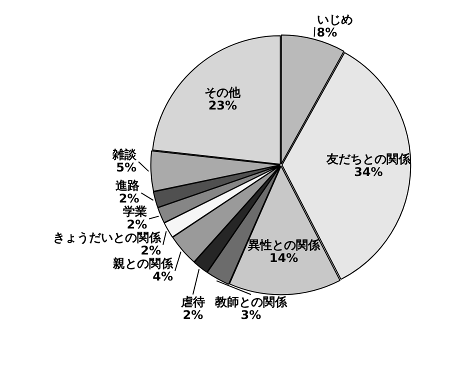  What do you see at coordinates (251, 302) in the screenshot?
I see `slice-label: 教師との関係` at bounding box center [251, 302].